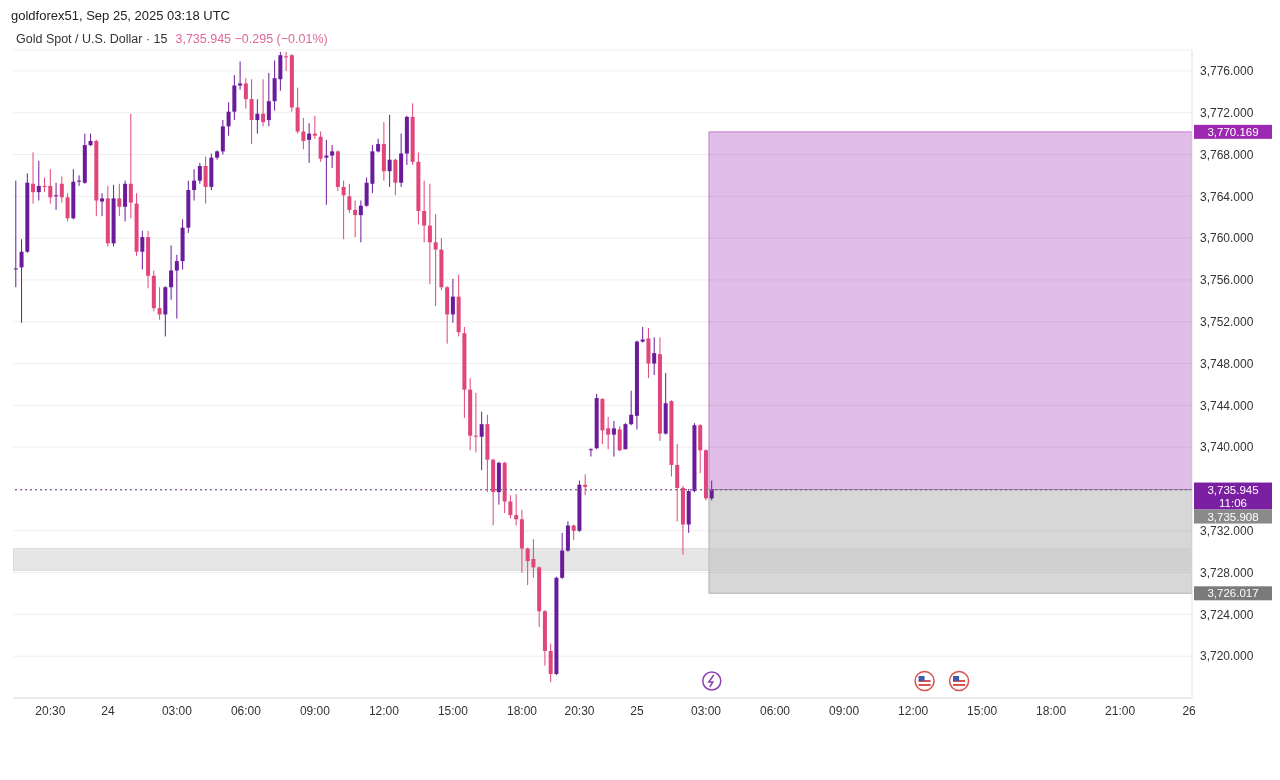 This screenshot has height=780, width=1280. I want to click on y-tick-label: 3,748.000, so click(1227, 363).